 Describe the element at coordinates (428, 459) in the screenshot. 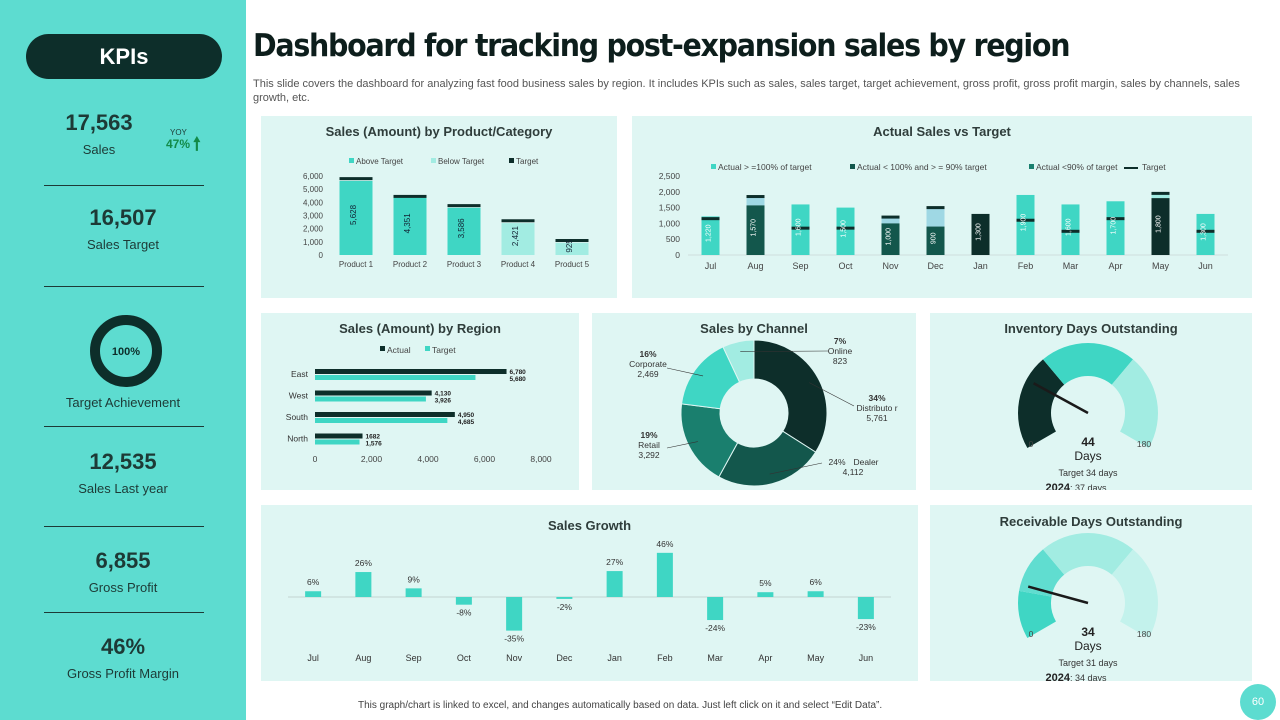

I see `x-tick-label: 4,000` at that location.